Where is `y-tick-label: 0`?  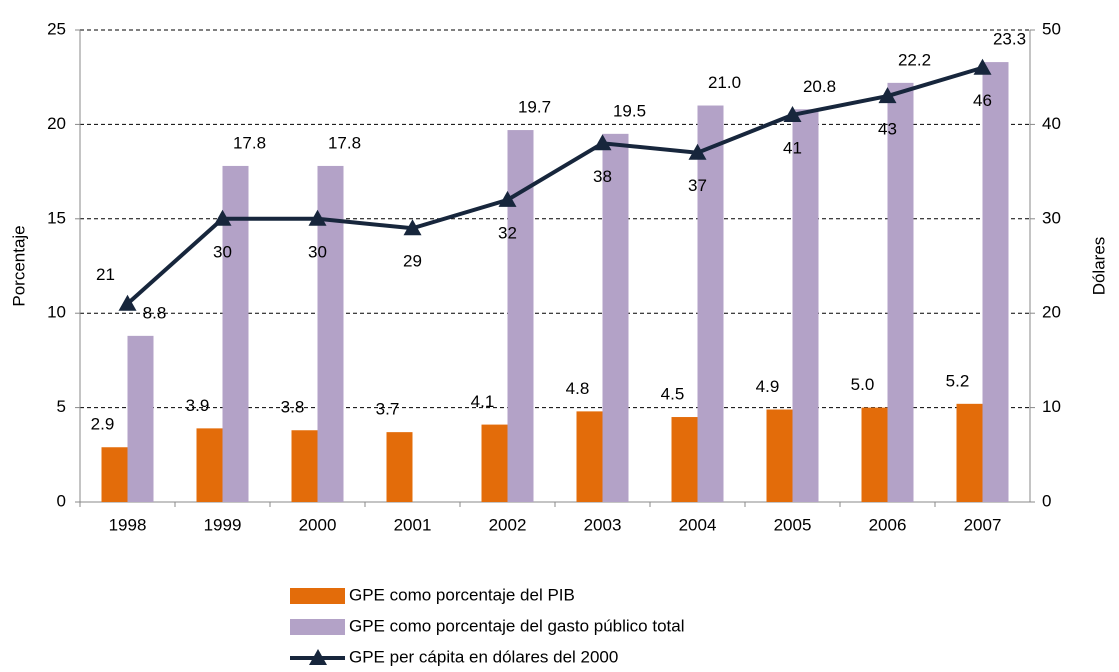
y-tick-label: 0 is located at coordinates (61, 500).